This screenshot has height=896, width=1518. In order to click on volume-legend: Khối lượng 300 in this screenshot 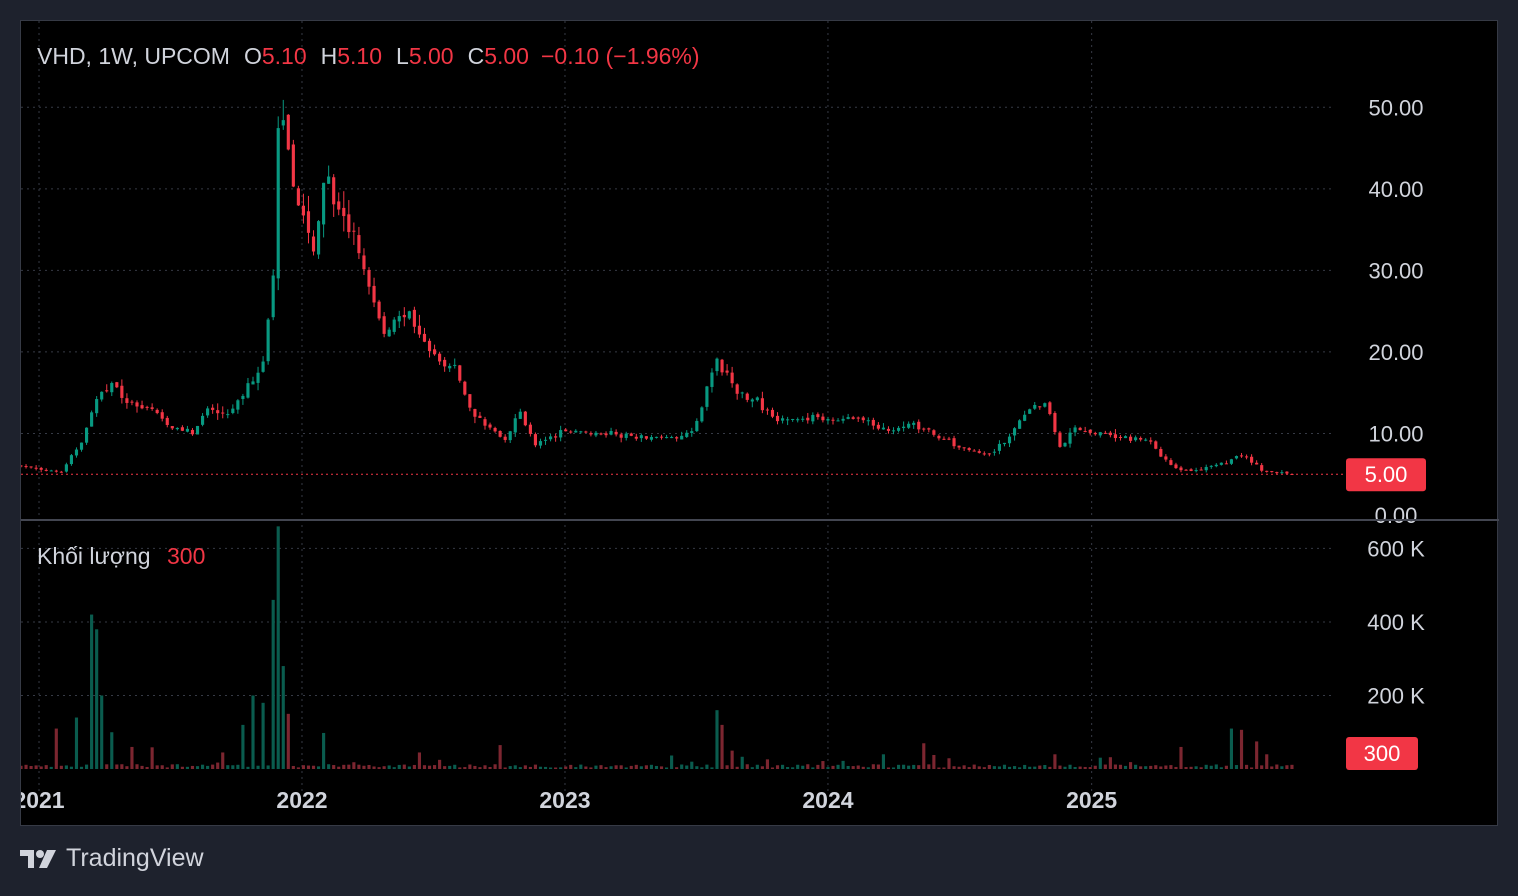, I will do `click(121, 556)`.